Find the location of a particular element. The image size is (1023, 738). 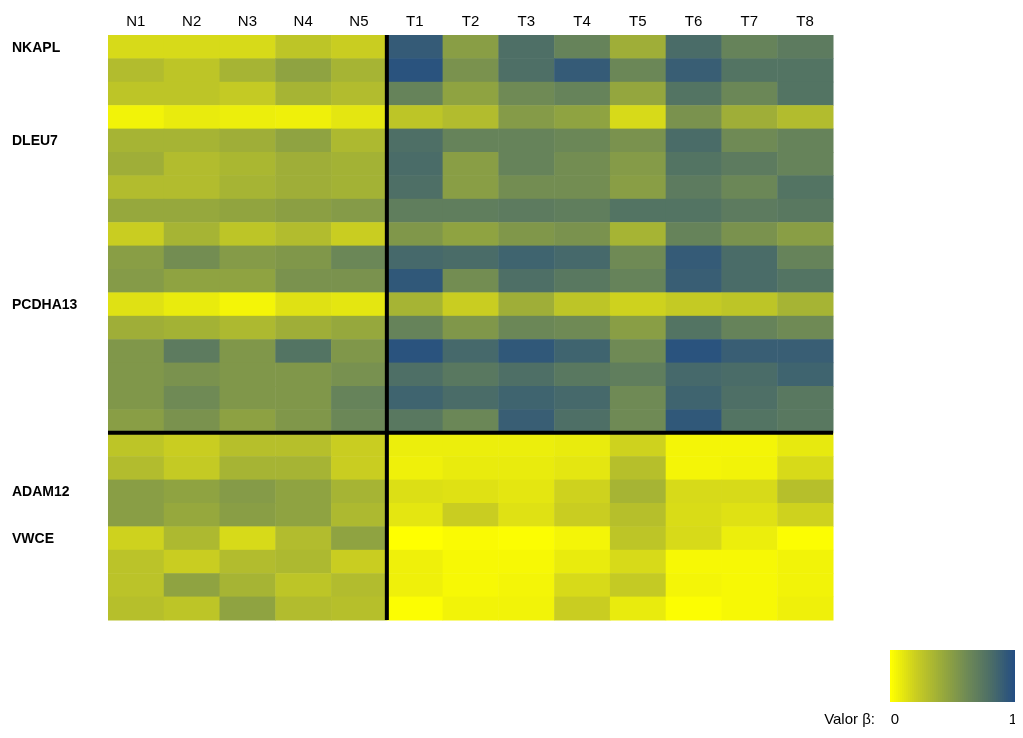

color-bar-label: 0 is located at coordinates (895, 718).